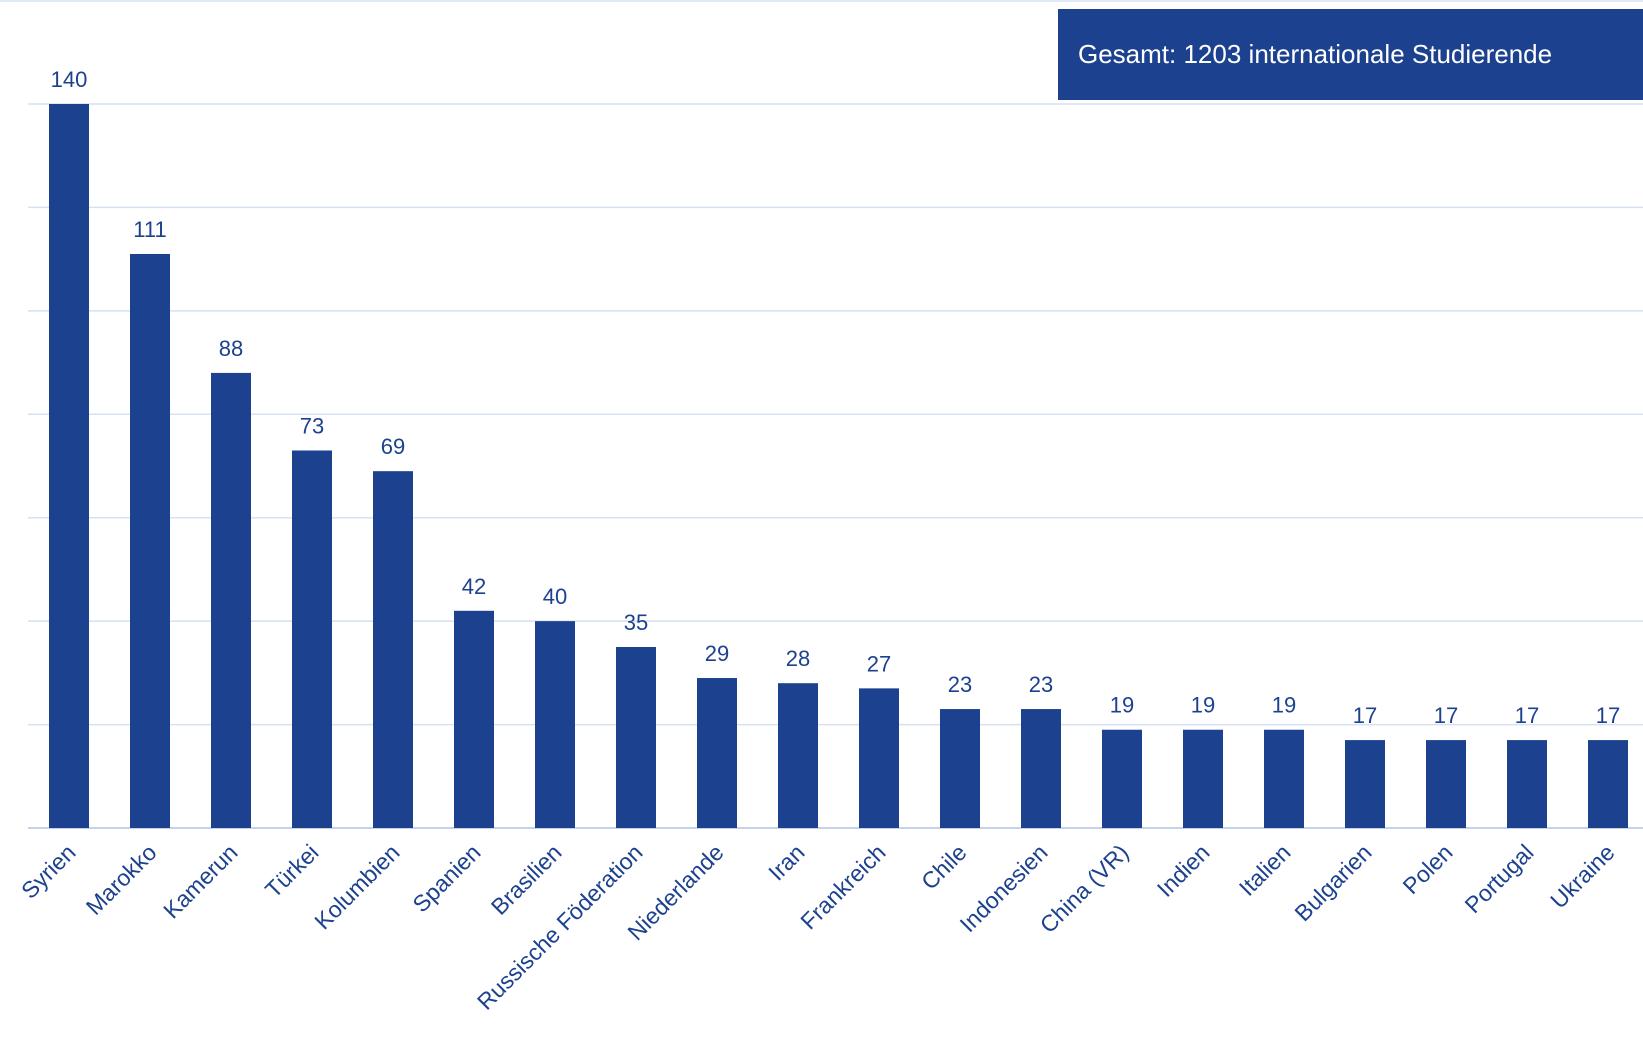 Image resolution: width=1643 pixels, height=1040 pixels. Describe the element at coordinates (474, 586) in the screenshot. I see `value-label: 42` at that location.